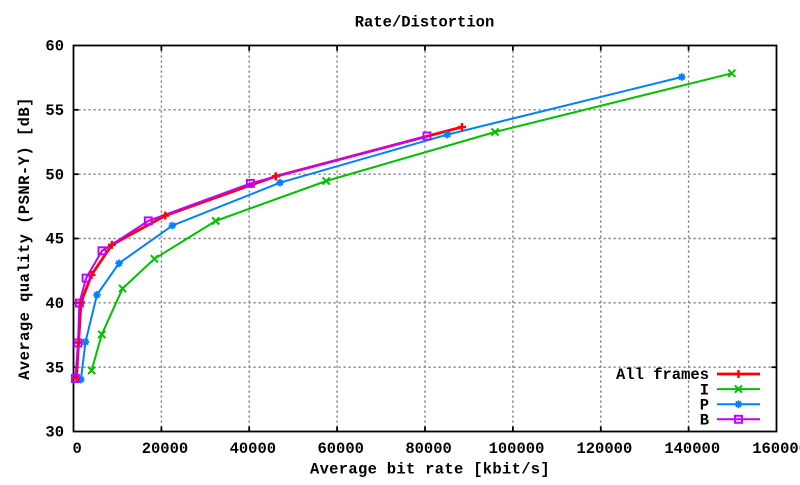  I want to click on svg-text: Average bit rate [kbit/s], so click(430, 470).